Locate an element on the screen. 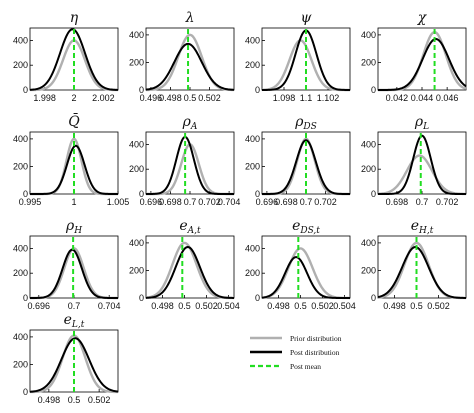 This screenshot has height=413, width=474. panel-title-main: e is located at coordinates (415, 226).